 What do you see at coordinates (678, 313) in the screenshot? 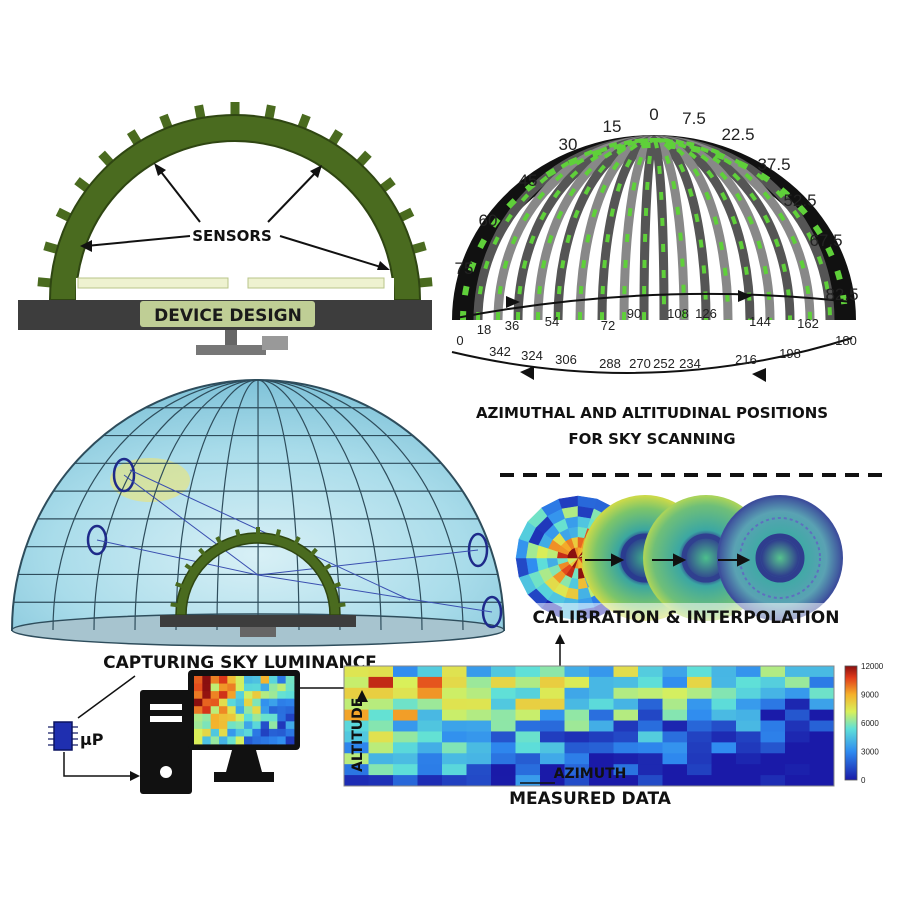
I see `azimuth-label: 108` at bounding box center [678, 313].